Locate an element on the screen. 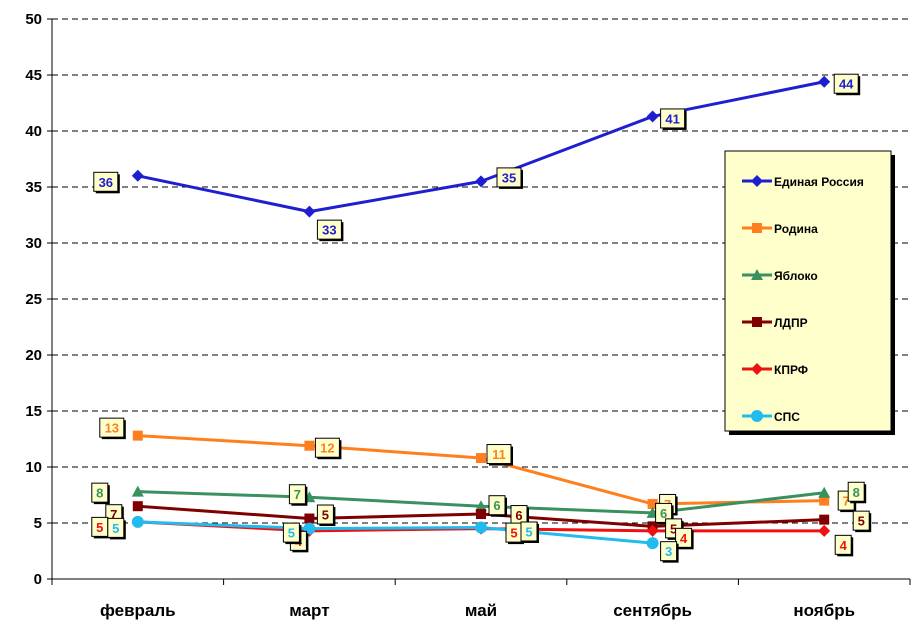 Image resolution: width=913 pixels, height=624 pixels. data-label: 33 is located at coordinates (329, 230).